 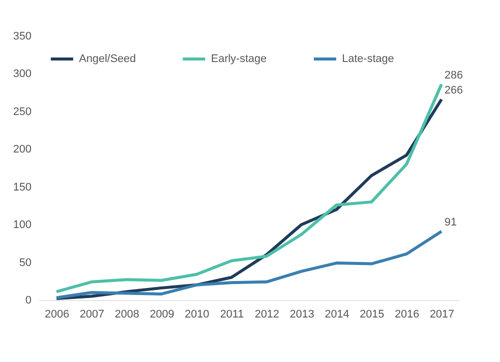 I want to click on data-label: 266, so click(x=453, y=90).